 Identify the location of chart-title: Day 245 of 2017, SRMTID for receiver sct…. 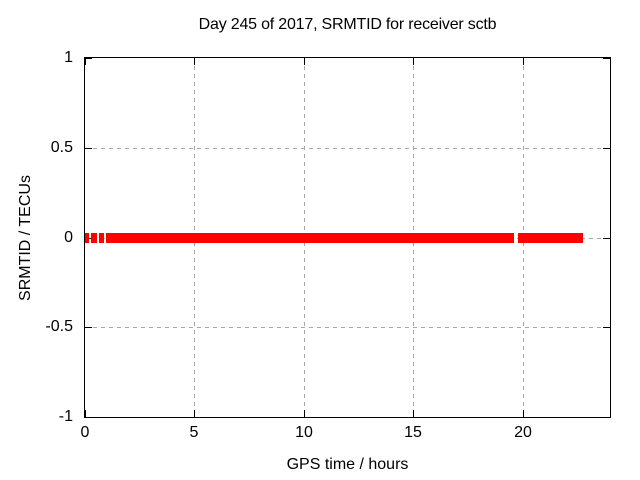
(347, 24).